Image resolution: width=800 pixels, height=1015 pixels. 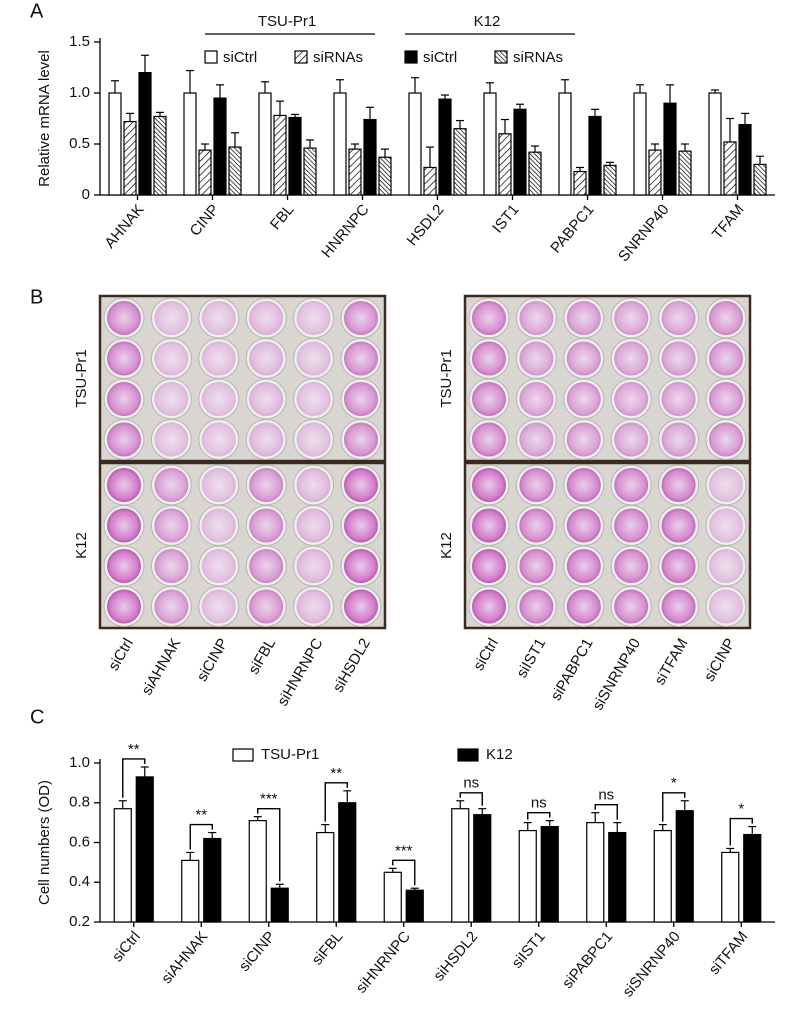 What do you see at coordinates (79, 921) in the screenshot?
I see `y-tick-label: 0.2` at bounding box center [79, 921].